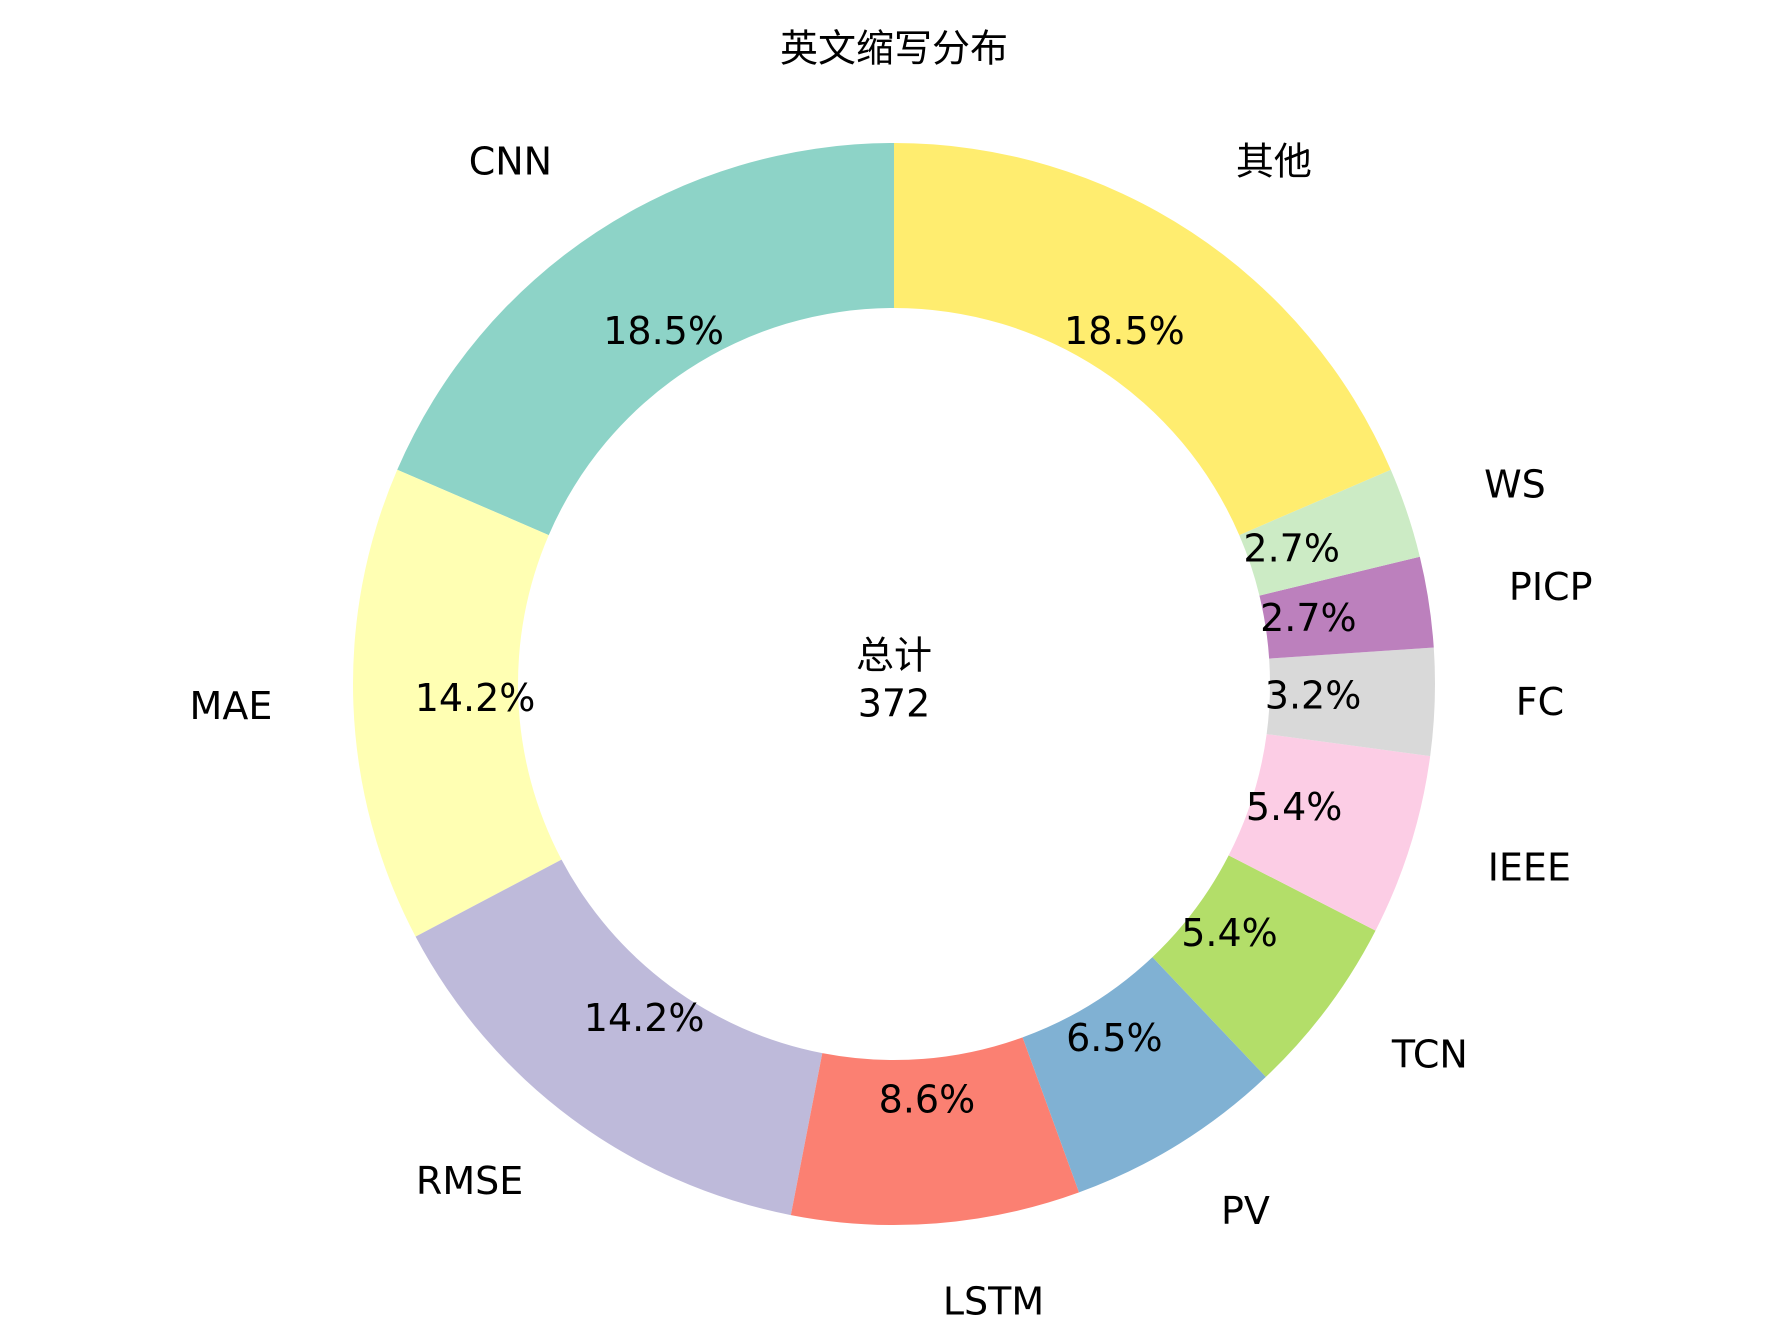 This screenshot has height=1323, width=1779. I want to click on slice-label: 其他, so click(1274, 162).